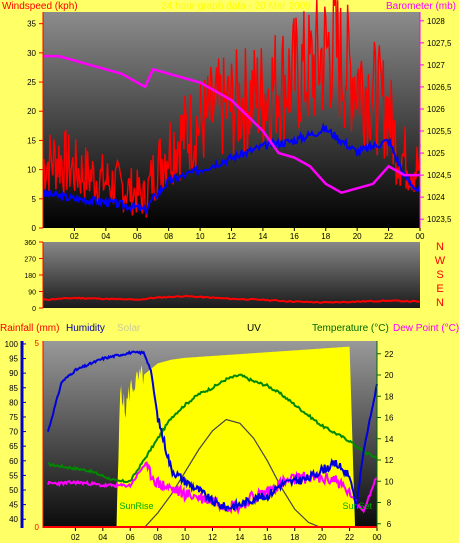 This screenshot has height=543, width=459. Describe the element at coordinates (13, 388) in the screenshot. I see `humidity-tick-label: 85` at that location.